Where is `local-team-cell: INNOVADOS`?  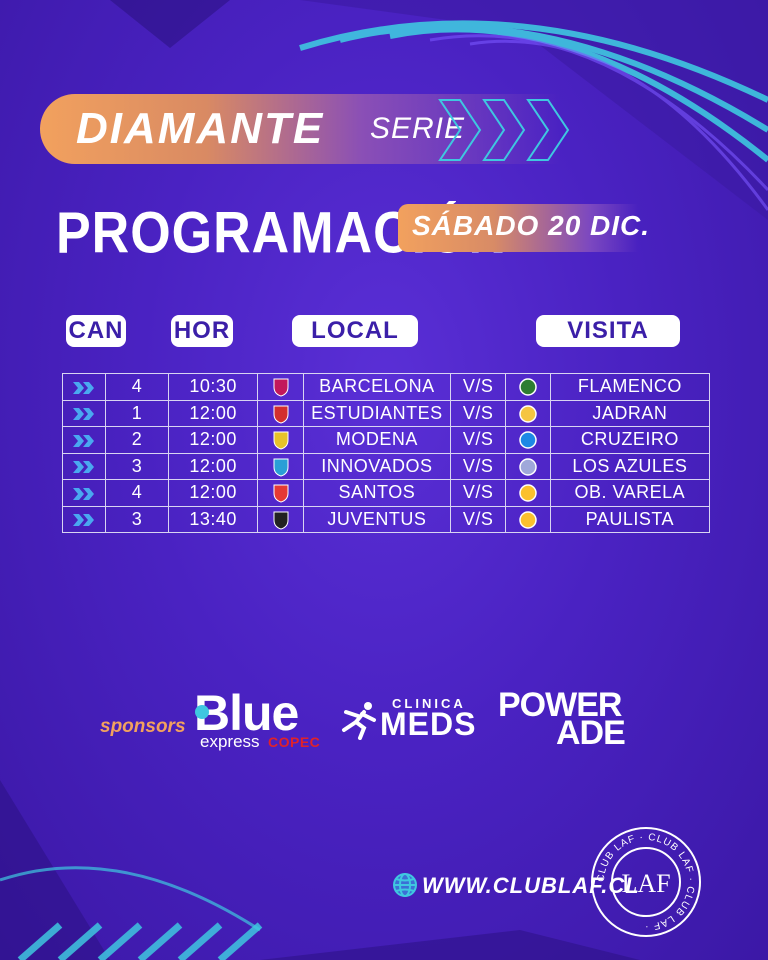
local-team-cell: INNOVADOS is located at coordinates (376, 466).